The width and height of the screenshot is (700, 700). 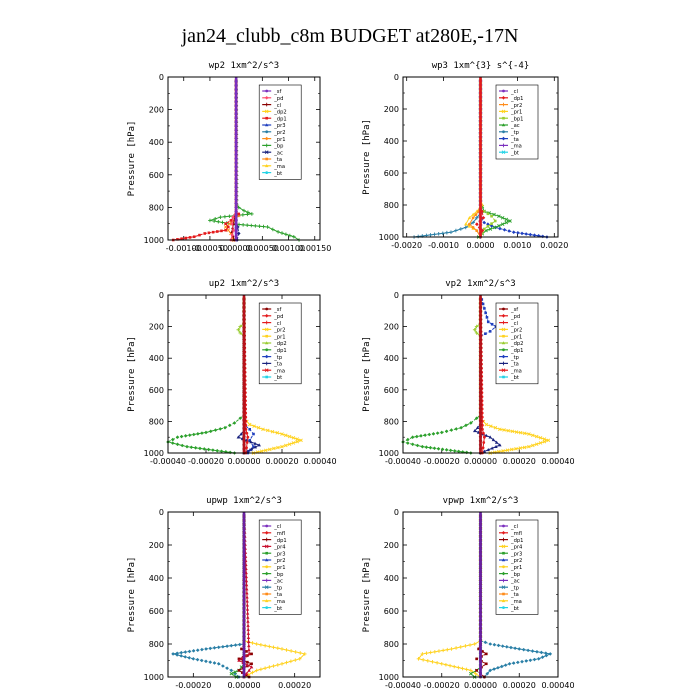 I want to click on plot-frame, so click(x=480, y=157).